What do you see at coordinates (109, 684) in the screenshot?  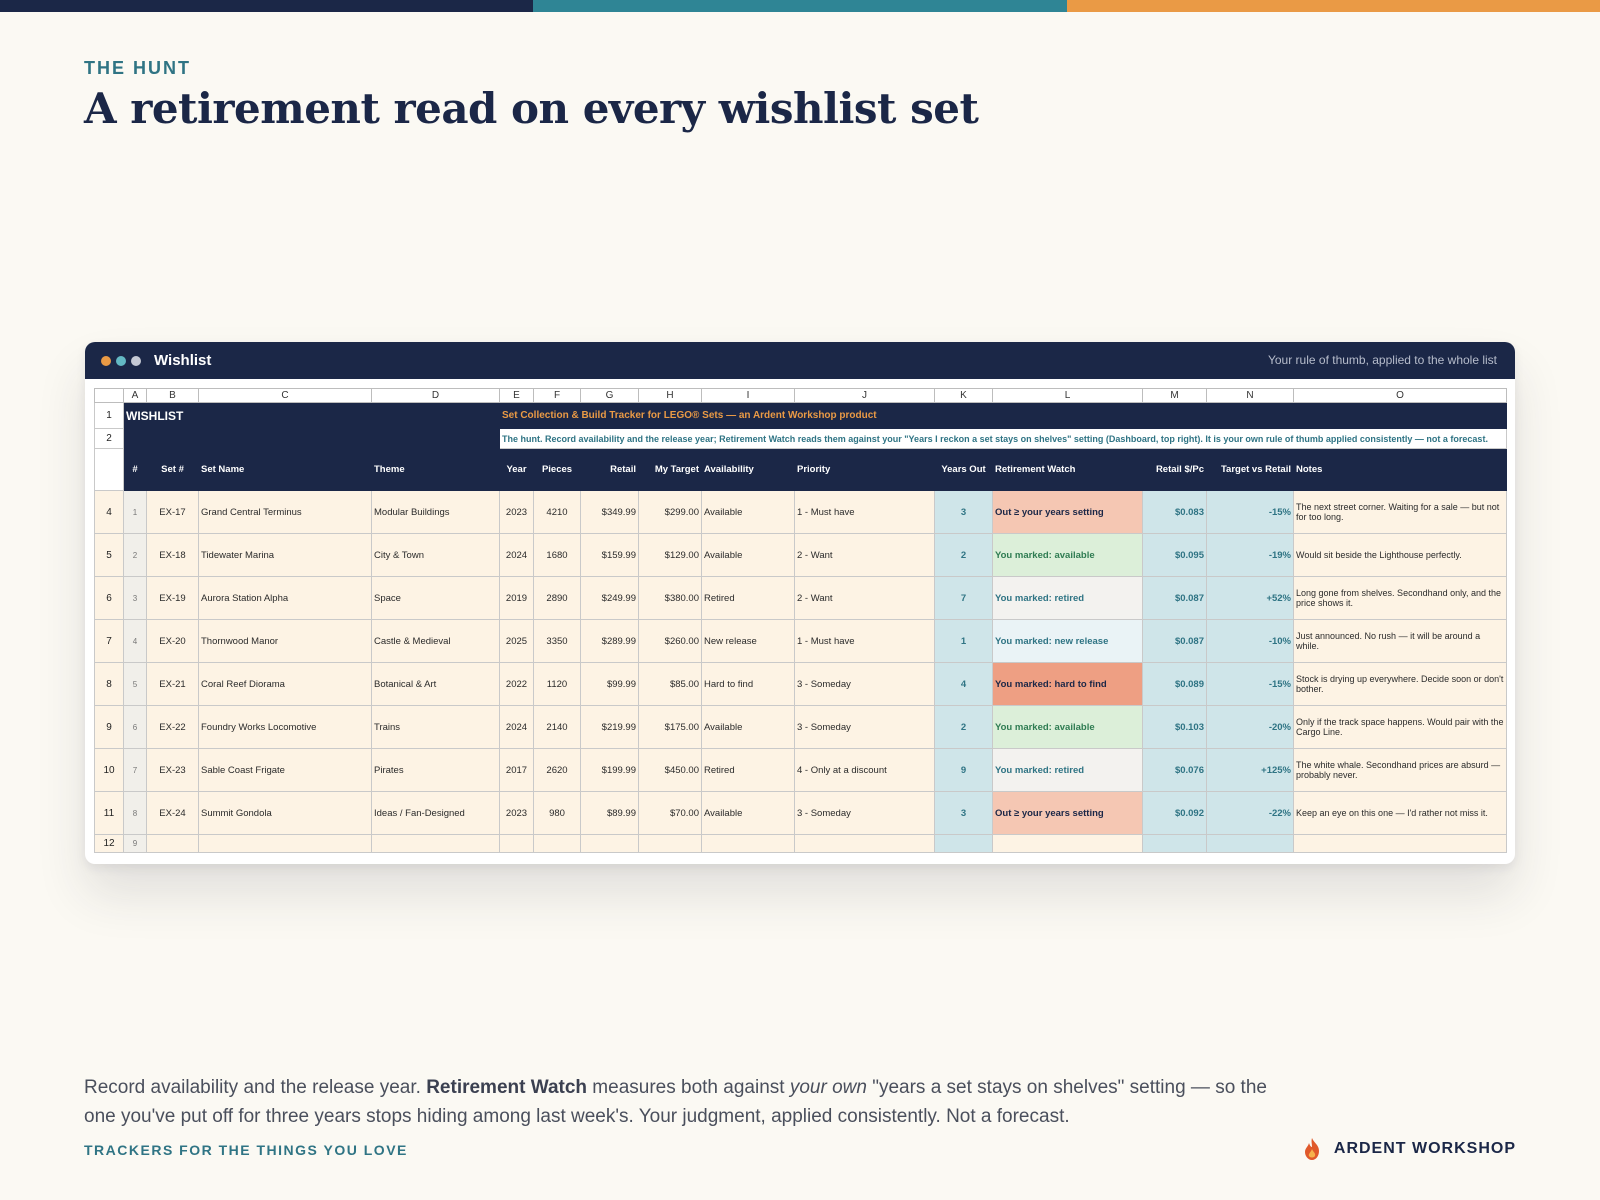 I see `row-number: 8` at bounding box center [109, 684].